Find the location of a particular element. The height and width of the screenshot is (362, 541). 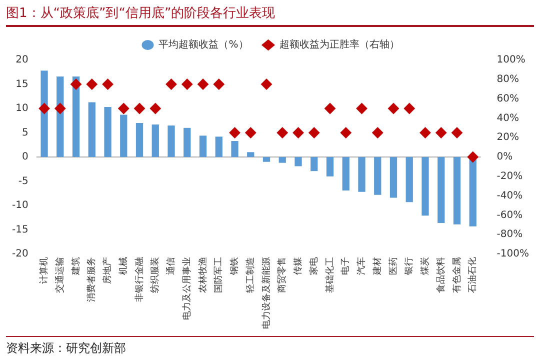

x-tick-label: 钢铁 is located at coordinates (234, 266).